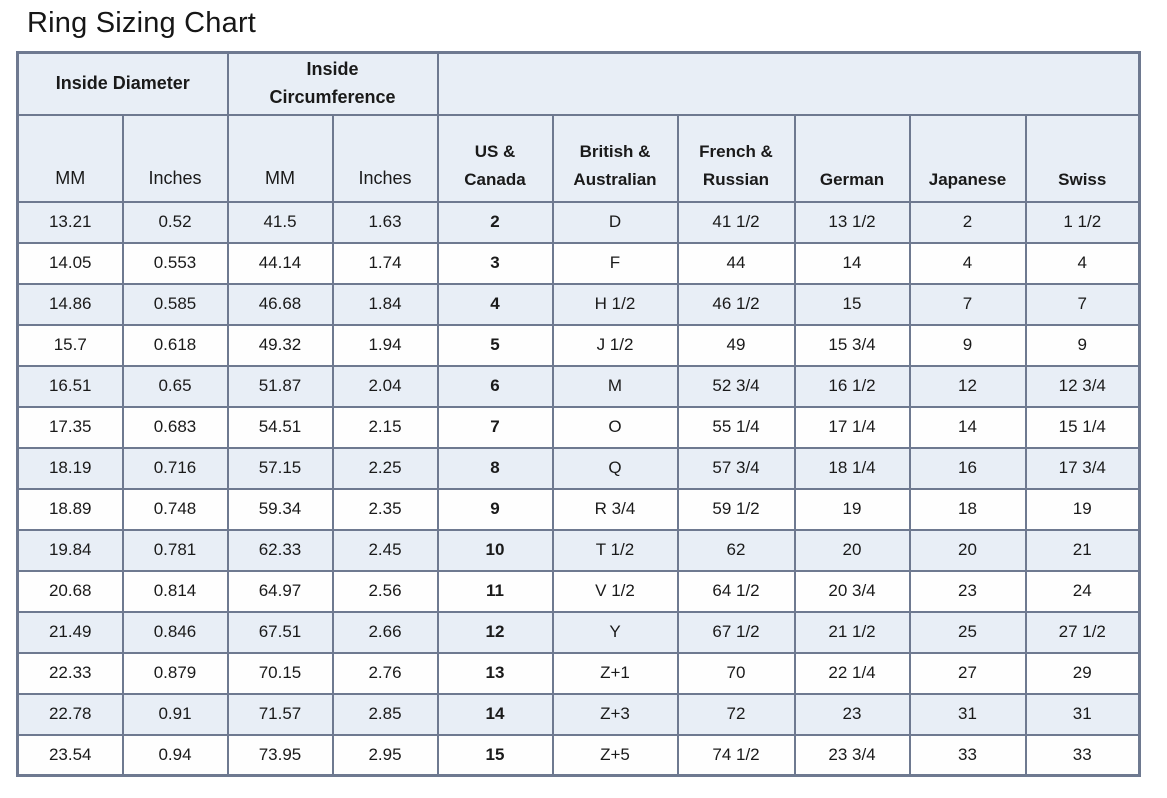 This screenshot has width=1167, height=798. What do you see at coordinates (967, 509) in the screenshot?
I see `table-cell: 18` at bounding box center [967, 509].